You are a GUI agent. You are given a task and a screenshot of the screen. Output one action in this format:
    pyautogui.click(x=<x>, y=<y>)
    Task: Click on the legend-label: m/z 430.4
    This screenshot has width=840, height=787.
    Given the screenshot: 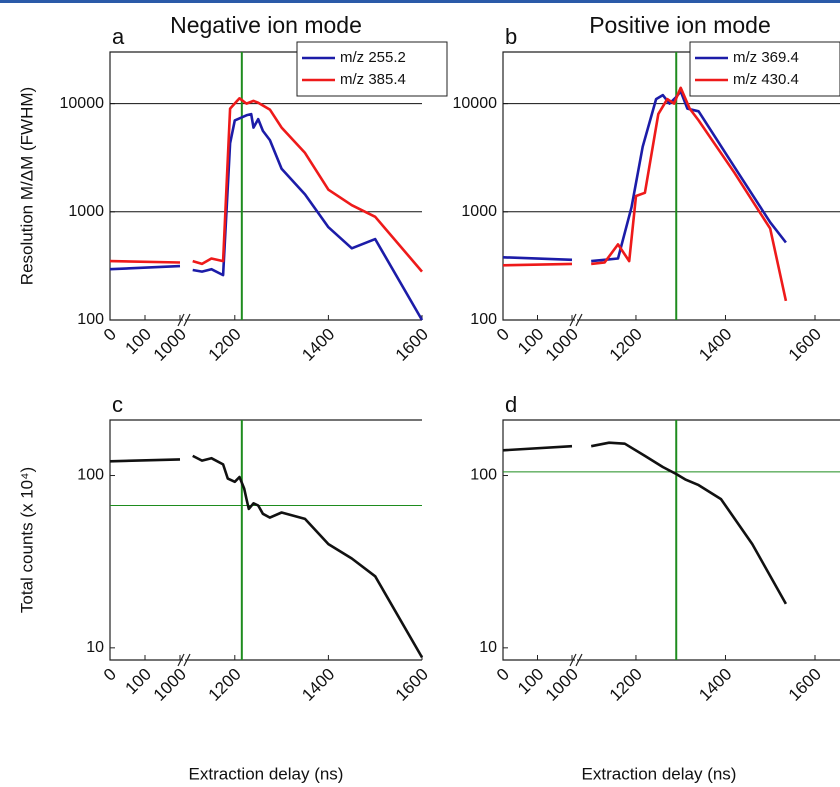 What is the action you would take?
    pyautogui.click(x=766, y=79)
    